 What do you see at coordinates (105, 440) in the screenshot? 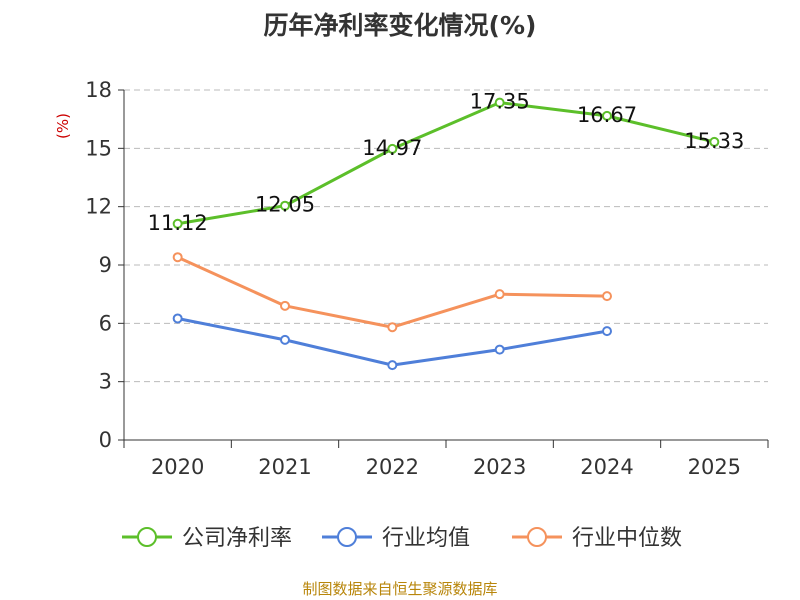
I see `y-tick-label-0: 0` at bounding box center [105, 440].